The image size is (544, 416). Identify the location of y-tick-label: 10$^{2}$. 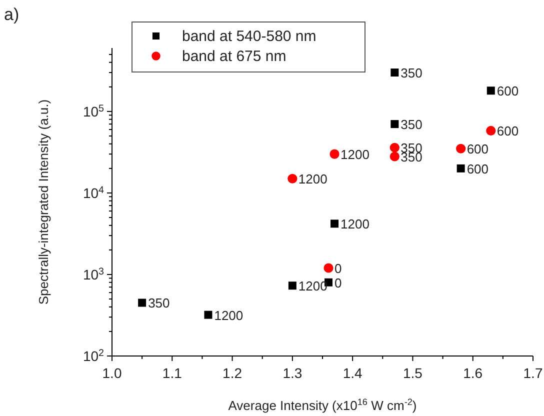
(93, 356).